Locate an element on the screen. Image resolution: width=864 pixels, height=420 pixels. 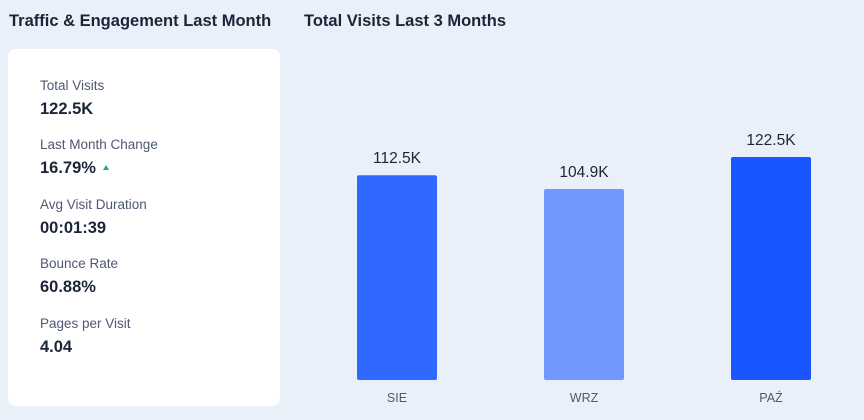
metric-value: 16.79% is located at coordinates (68, 168).